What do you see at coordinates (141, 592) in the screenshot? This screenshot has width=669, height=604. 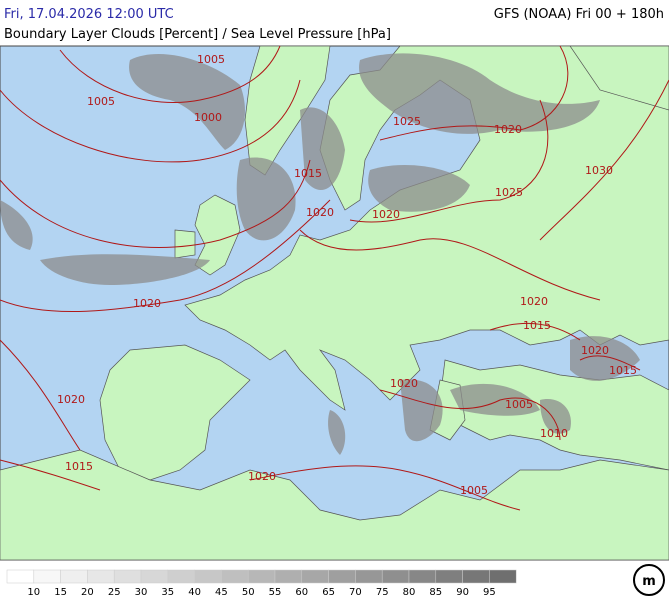 I see `legend-label: 30` at bounding box center [141, 592].